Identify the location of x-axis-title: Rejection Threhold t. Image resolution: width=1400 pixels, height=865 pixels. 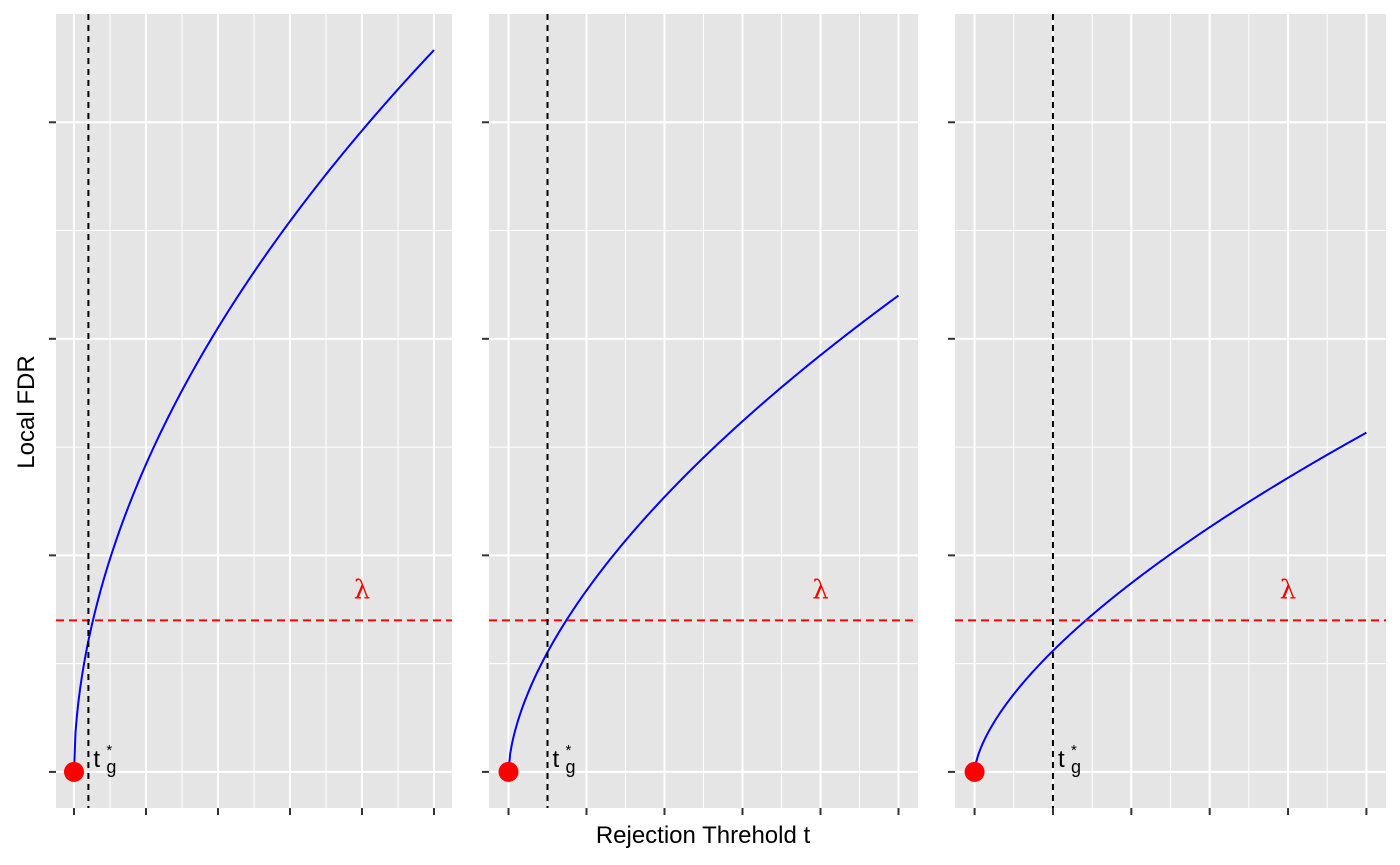
(703, 835).